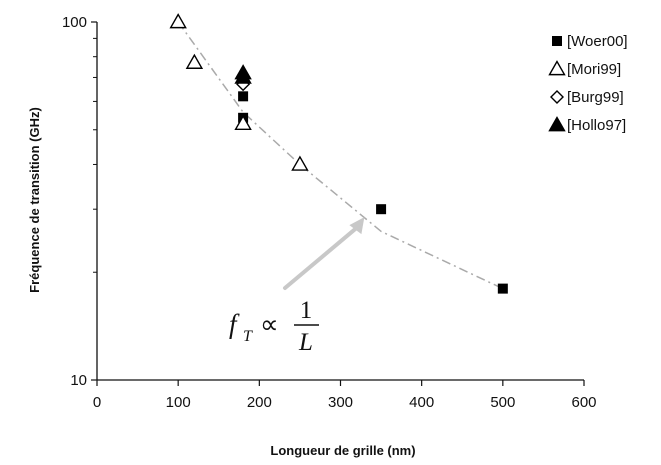 The image size is (661, 465). What do you see at coordinates (502, 402) in the screenshot?
I see `x-tick-label: 500` at bounding box center [502, 402].